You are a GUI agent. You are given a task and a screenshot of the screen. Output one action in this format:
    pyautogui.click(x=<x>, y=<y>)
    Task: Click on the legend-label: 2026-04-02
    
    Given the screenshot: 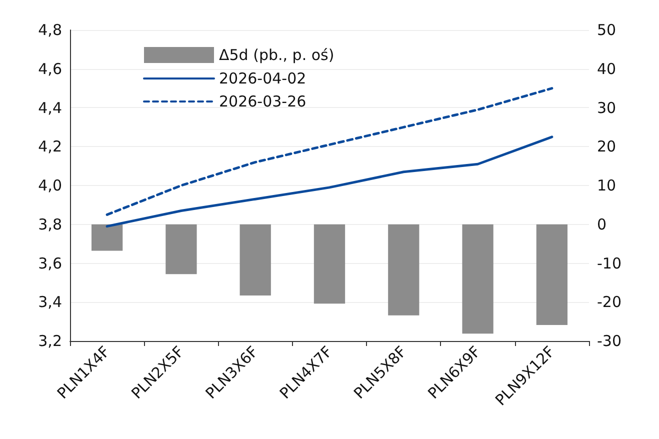 What is the action you would take?
    pyautogui.click(x=262, y=79)
    